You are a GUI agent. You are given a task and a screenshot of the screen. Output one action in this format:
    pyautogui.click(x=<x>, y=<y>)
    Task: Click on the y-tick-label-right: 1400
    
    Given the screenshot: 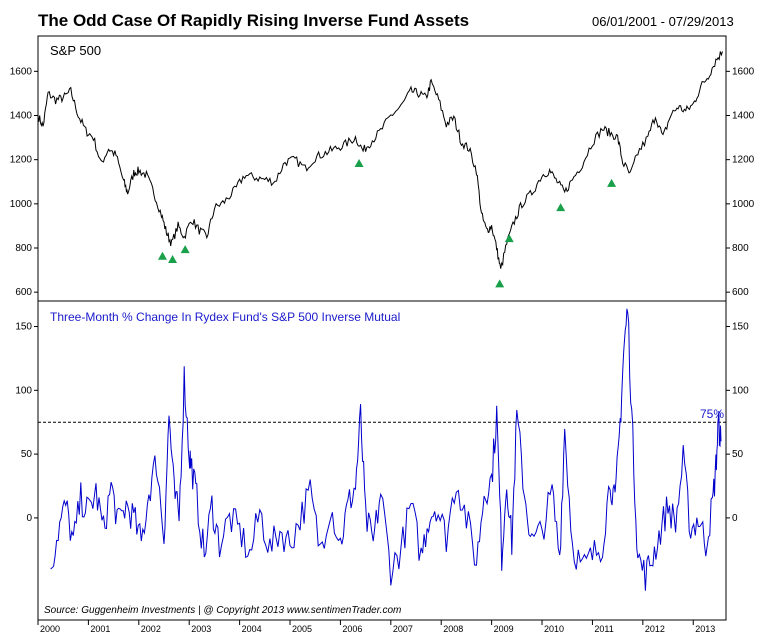 What is the action you would take?
    pyautogui.click(x=743, y=116)
    